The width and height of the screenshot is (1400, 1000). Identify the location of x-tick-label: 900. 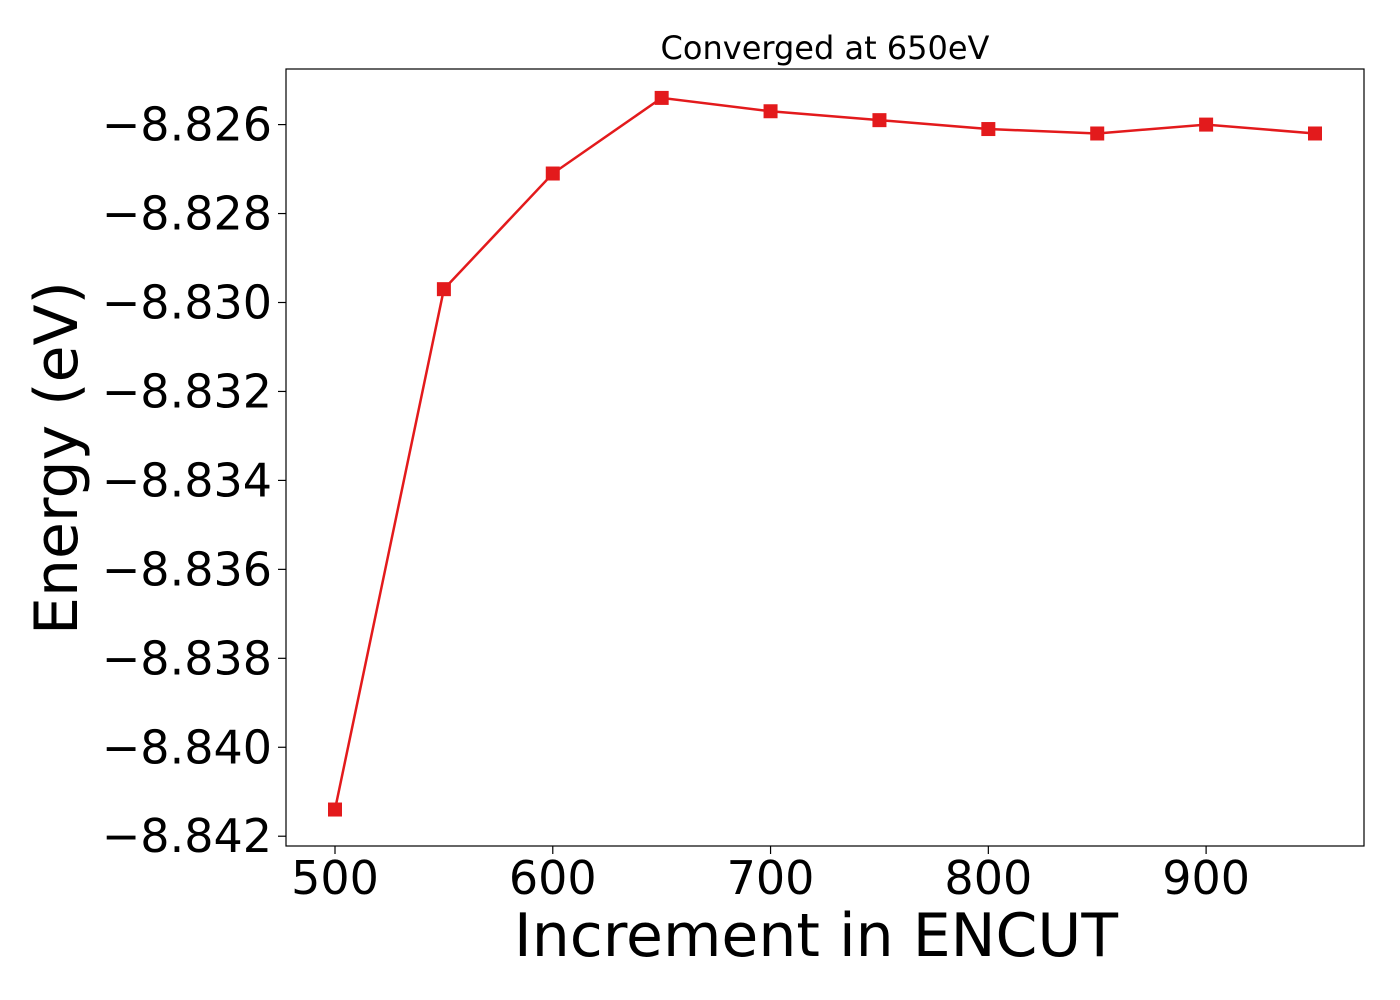
(1206, 878).